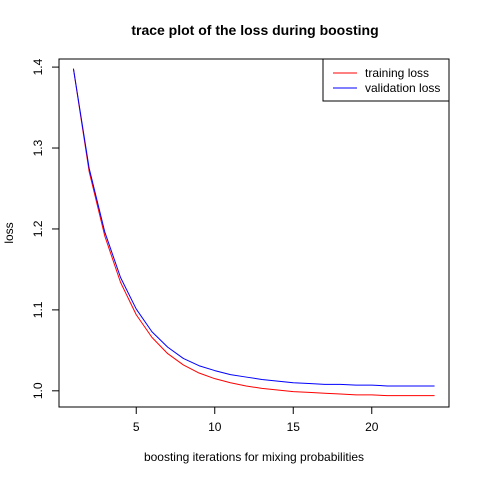  Describe the element at coordinates (215, 427) in the screenshot. I see `x-tick-label-10: 10` at that location.